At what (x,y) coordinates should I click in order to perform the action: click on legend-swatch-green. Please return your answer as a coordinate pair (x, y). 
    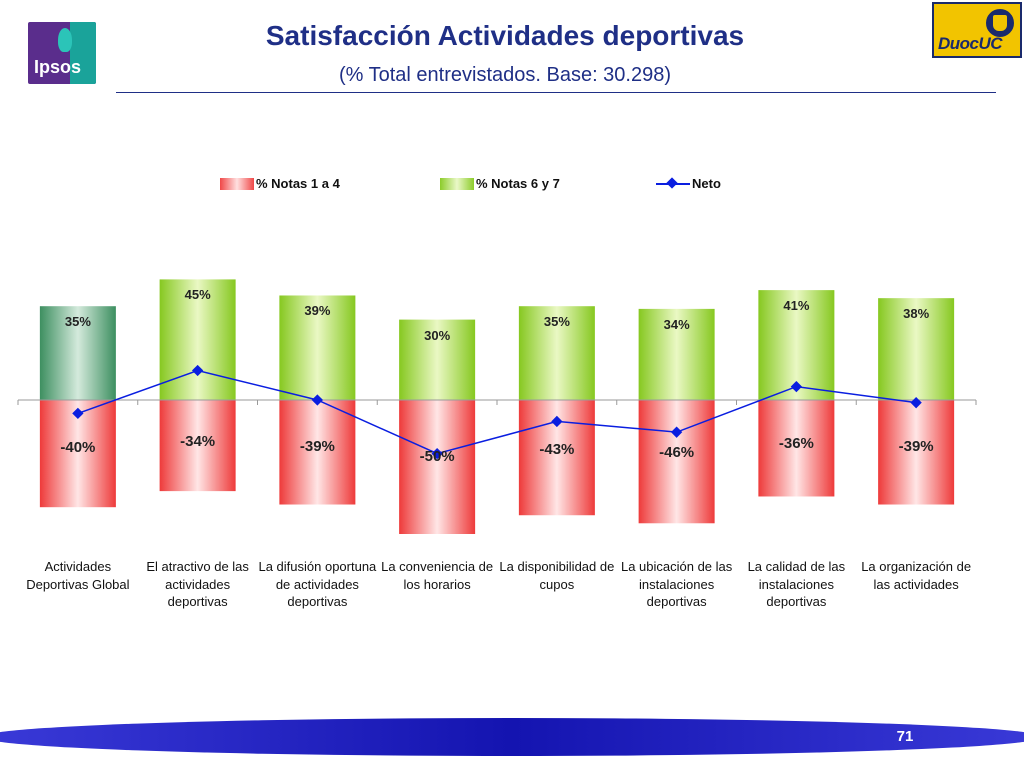
    Looking at the image, I should click on (457, 183).